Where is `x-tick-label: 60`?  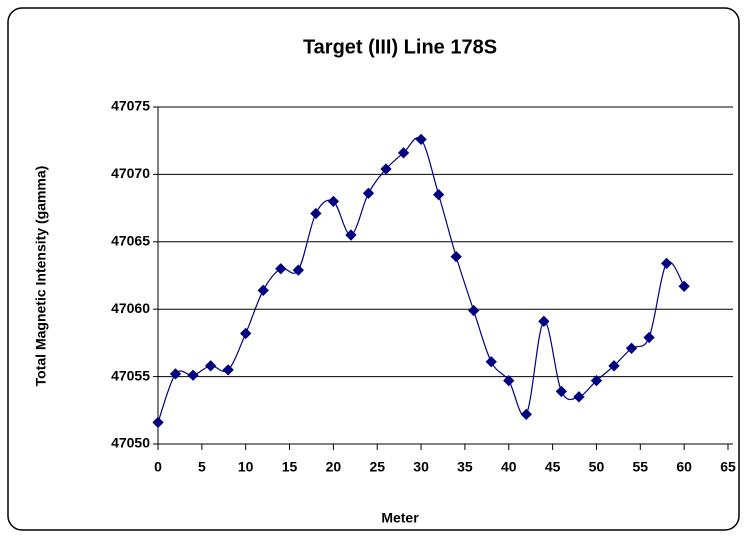
x-tick-label: 60 is located at coordinates (684, 467).